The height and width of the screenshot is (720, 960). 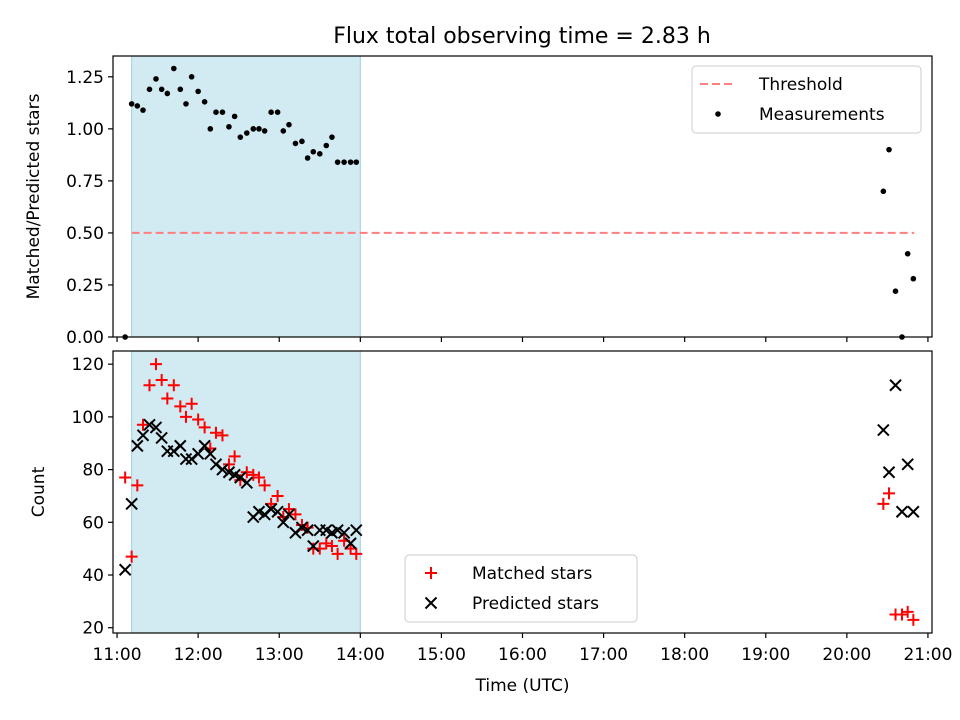 I want to click on y-tick-label: 0.75, so click(x=85, y=182).